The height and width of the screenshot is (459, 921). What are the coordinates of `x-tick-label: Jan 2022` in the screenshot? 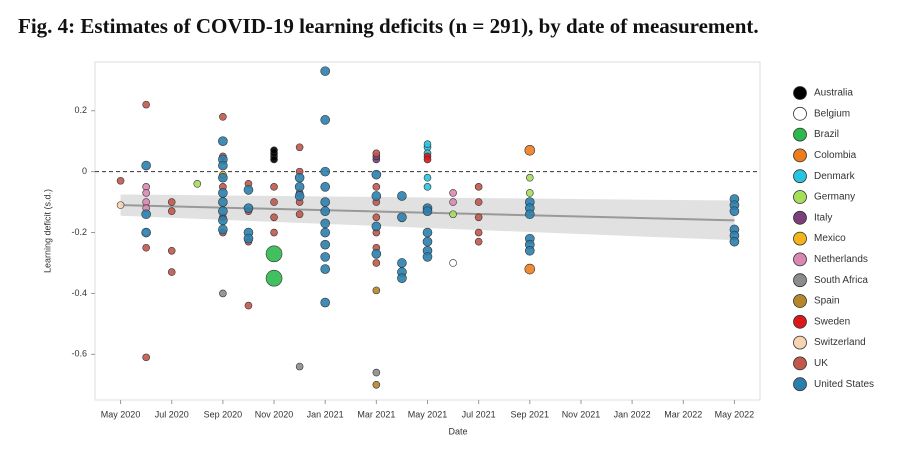 It's located at (632, 414).